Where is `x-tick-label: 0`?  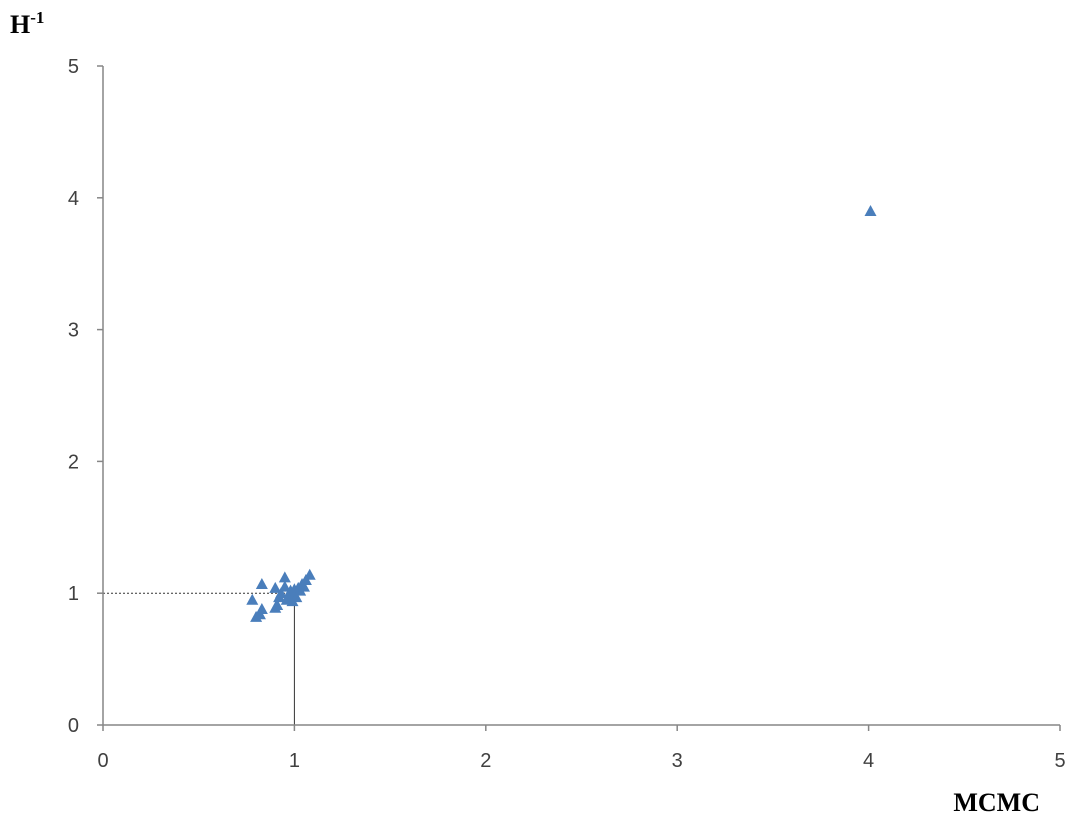
x-tick-label: 0 is located at coordinates (102, 761).